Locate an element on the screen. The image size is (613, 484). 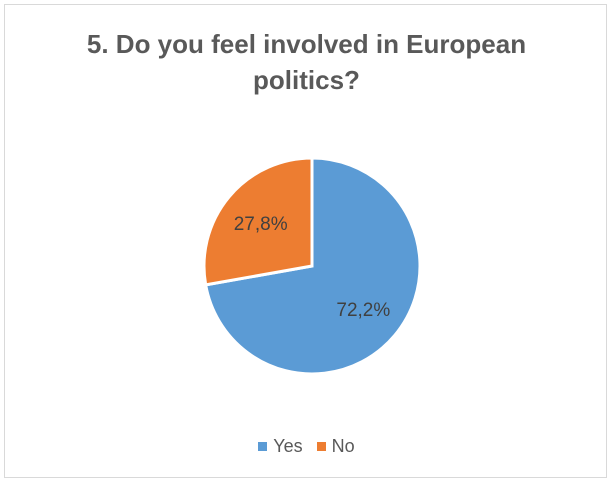
legend-label-no: No is located at coordinates (343, 446).